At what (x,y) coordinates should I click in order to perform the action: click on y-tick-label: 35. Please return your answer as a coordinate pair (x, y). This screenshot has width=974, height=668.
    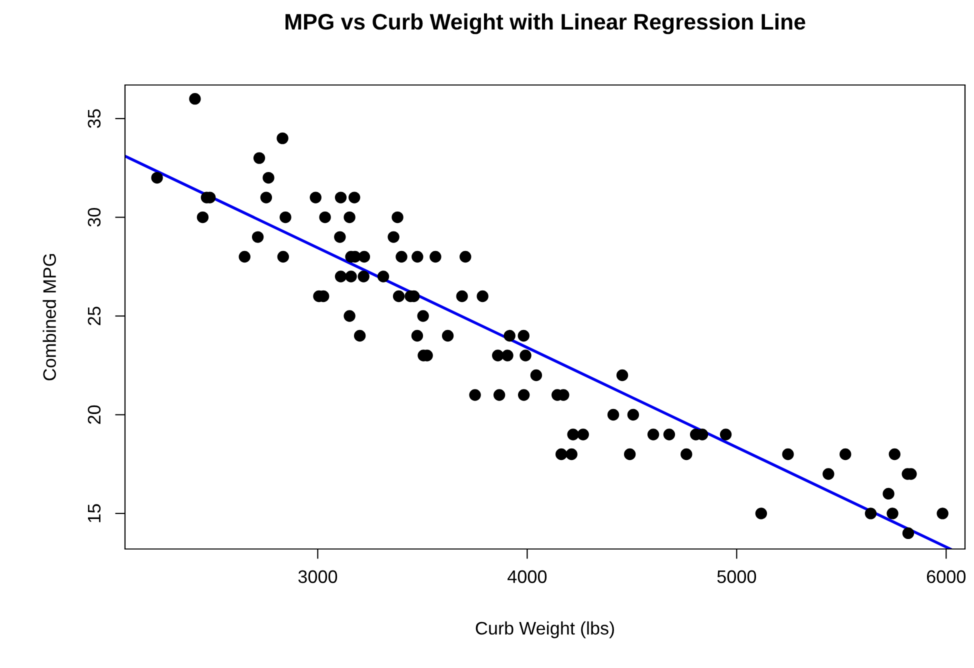
    Looking at the image, I should click on (94, 118).